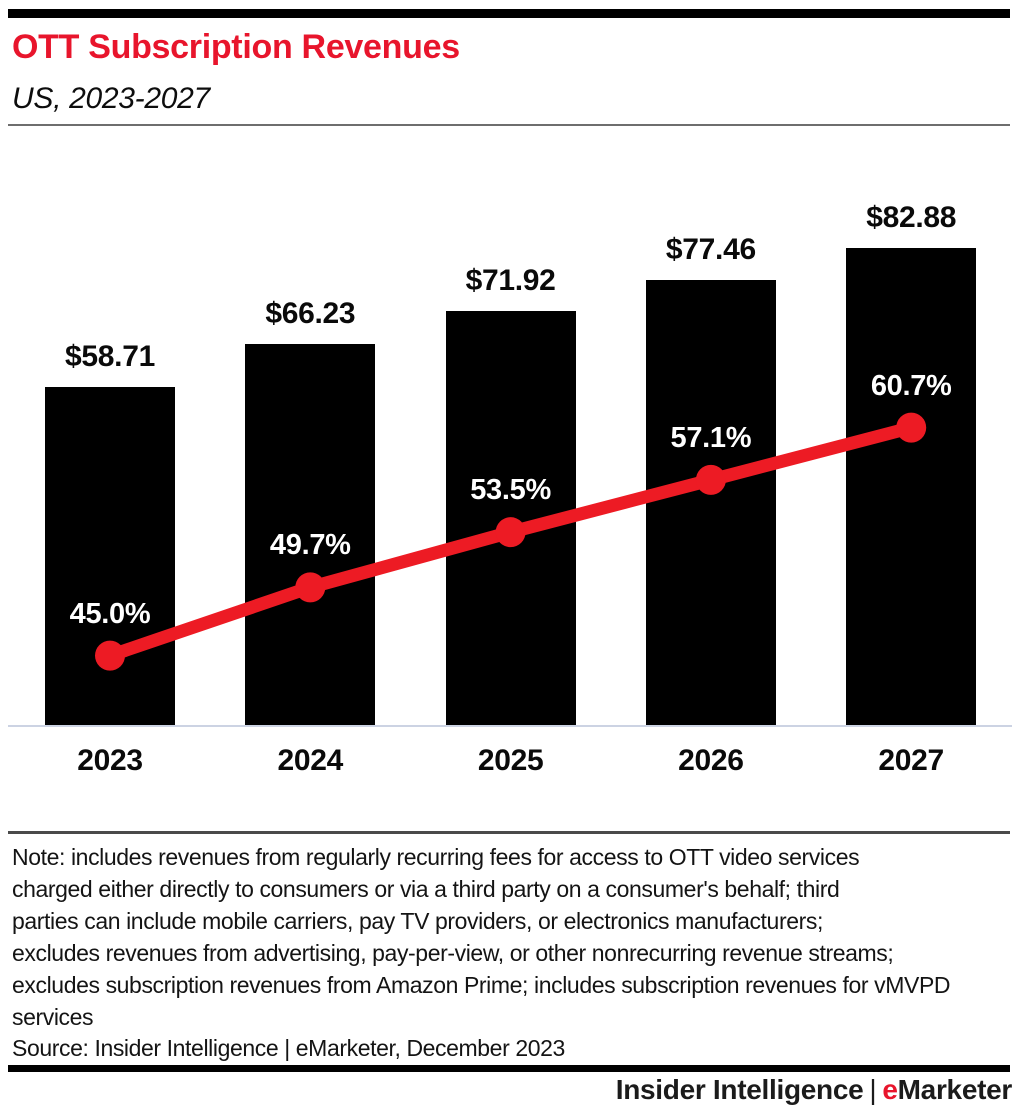  Describe the element at coordinates (310, 760) in the screenshot. I see `x-axis-label-2024: 2024` at that location.